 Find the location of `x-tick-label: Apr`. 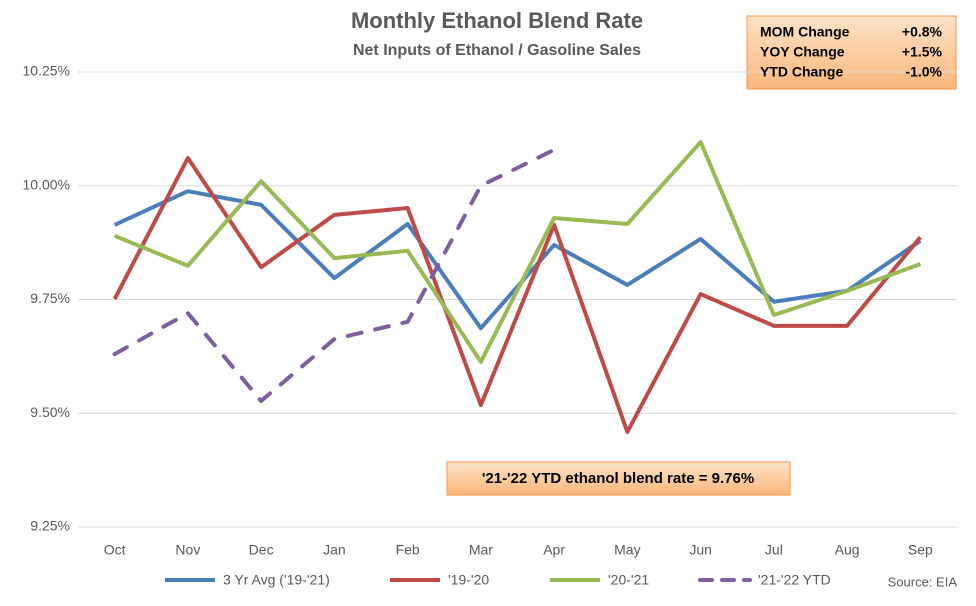

x-tick-label: Apr is located at coordinates (554, 550).